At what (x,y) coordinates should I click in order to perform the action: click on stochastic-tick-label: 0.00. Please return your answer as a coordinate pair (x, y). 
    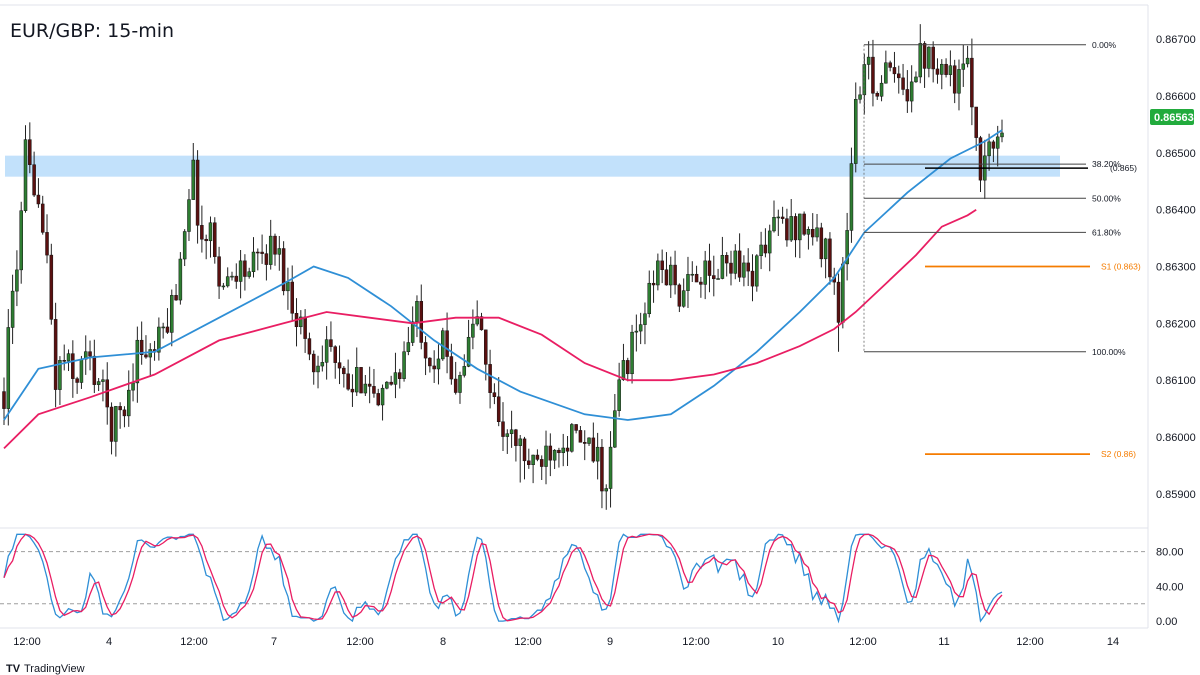
    Looking at the image, I should click on (1166, 622).